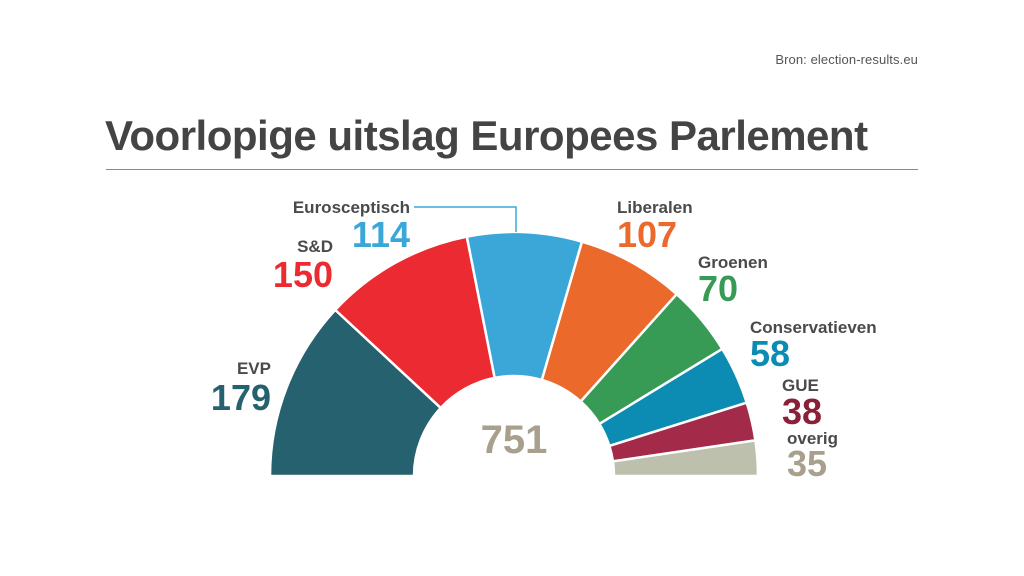 This screenshot has width=1024, height=576. What do you see at coordinates (303, 274) in the screenshot?
I see `label-seats-send: 150` at bounding box center [303, 274].